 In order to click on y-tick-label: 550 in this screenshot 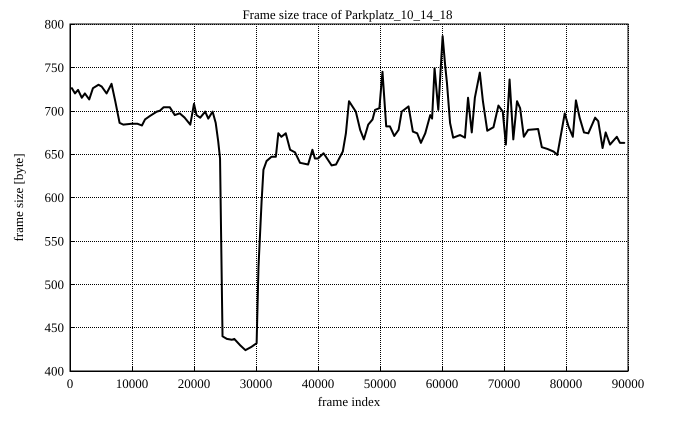, I will do `click(54, 240)`.